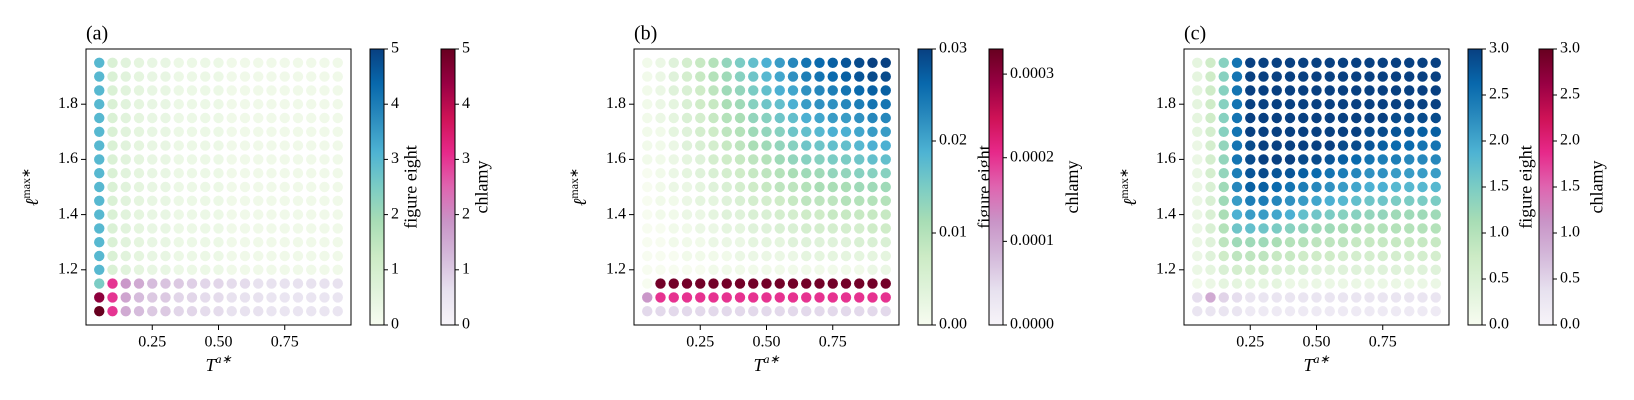  I want to click on colorbar-tick-label: 1.5, so click(1570, 186).